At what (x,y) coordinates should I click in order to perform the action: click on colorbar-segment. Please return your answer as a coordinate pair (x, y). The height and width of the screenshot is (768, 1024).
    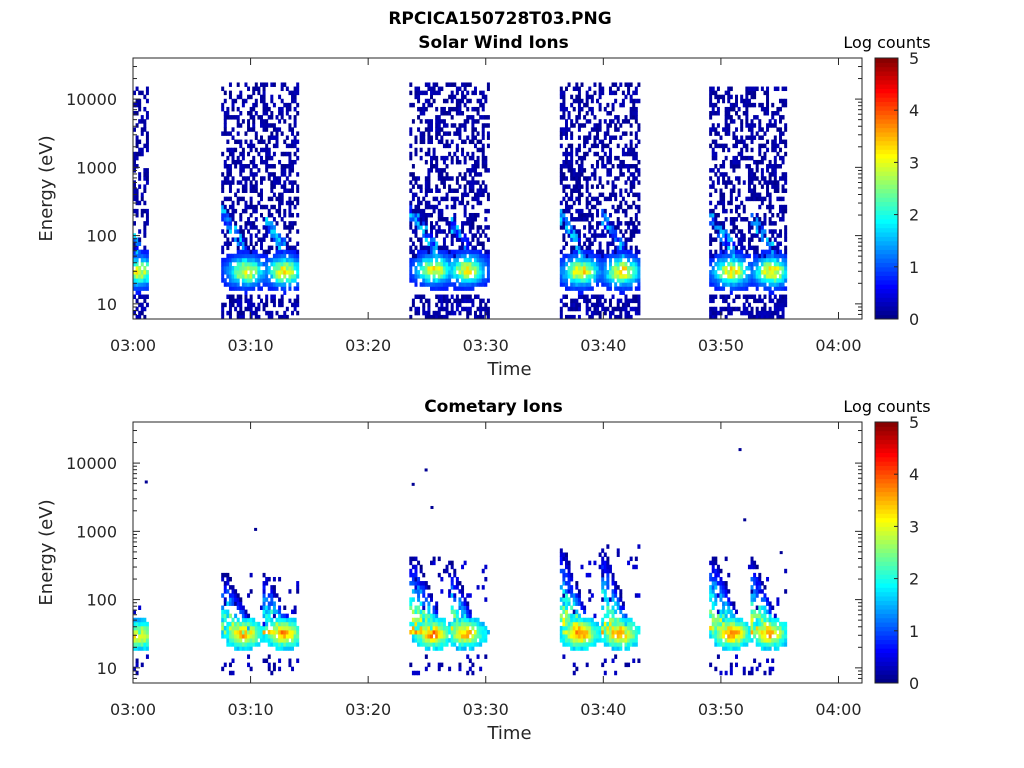
    Looking at the image, I should click on (886, 295).